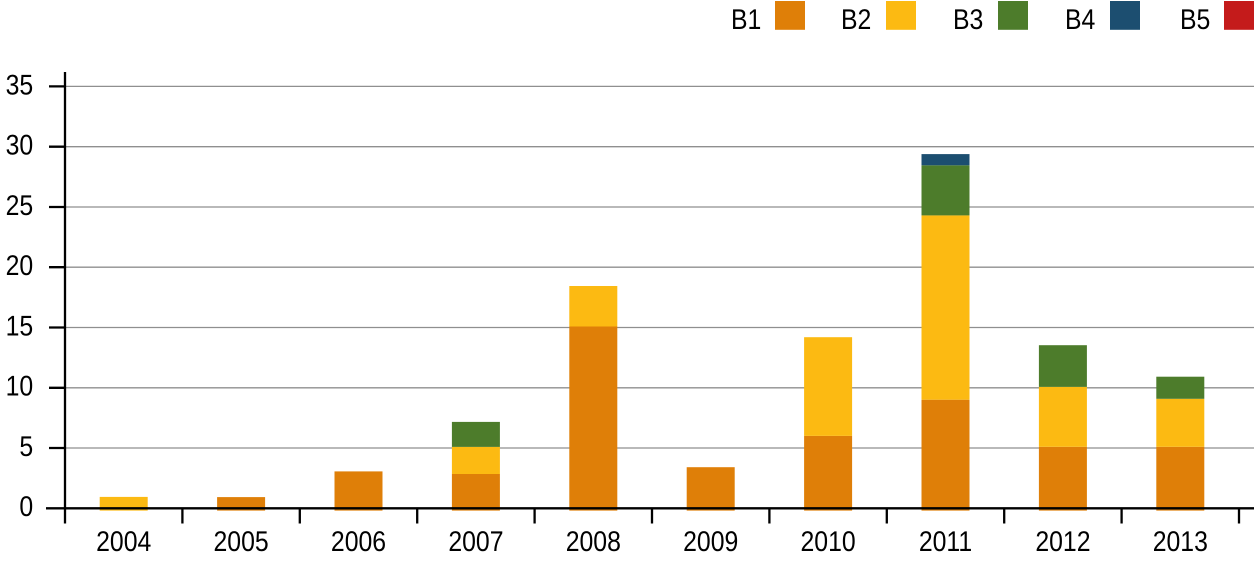 Image resolution: width=1254 pixels, height=561 pixels. Describe the element at coordinates (20, 206) in the screenshot. I see `svg-text: 25` at that location.